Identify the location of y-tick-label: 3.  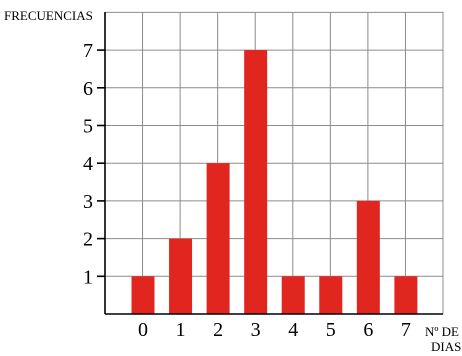
(88, 202).